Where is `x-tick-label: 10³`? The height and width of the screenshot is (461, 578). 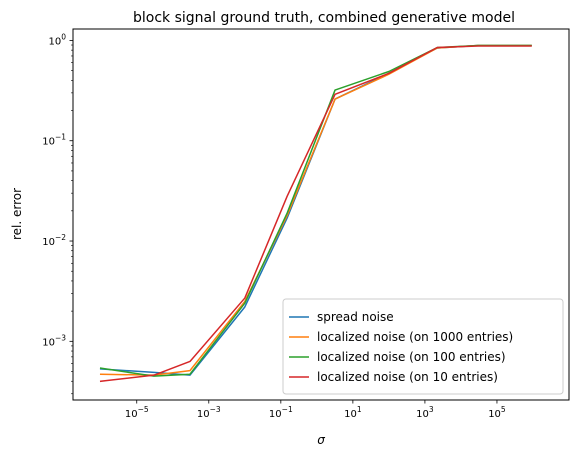 x-tick-label: 10³ is located at coordinates (425, 412).